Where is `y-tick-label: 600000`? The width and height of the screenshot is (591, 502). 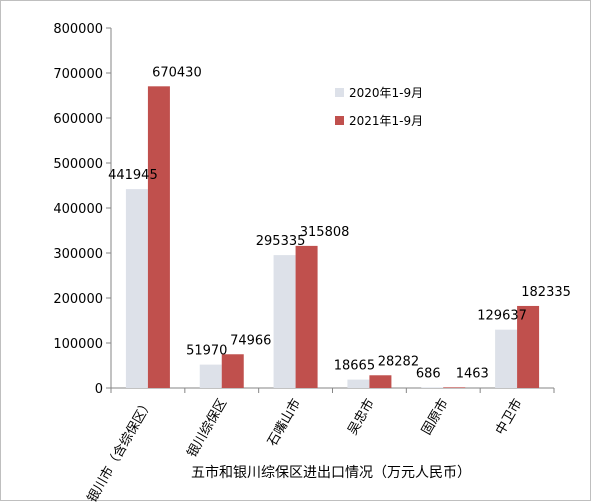
y-tick-label: 600000 is located at coordinates (78, 119).